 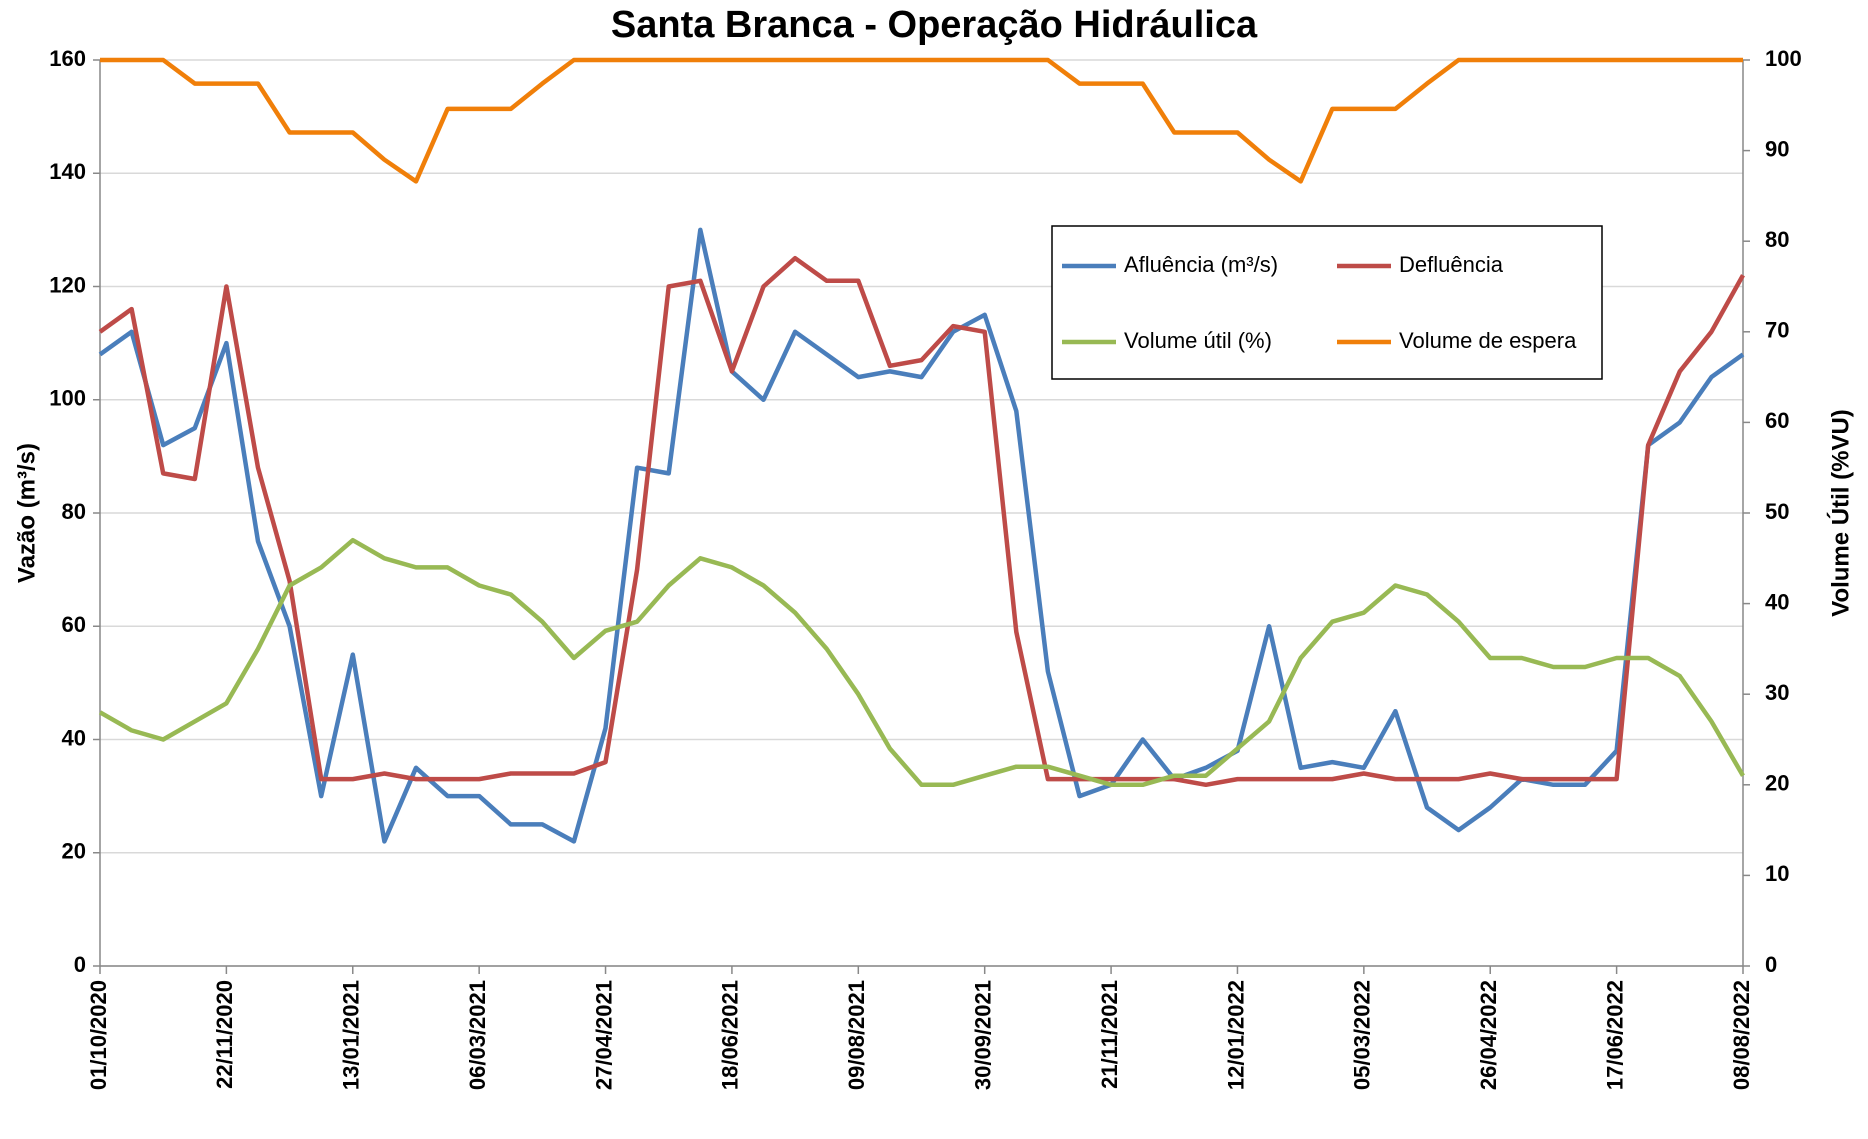 What do you see at coordinates (1777, 601) in the screenshot?
I see `y2-tick-label: 40` at bounding box center [1777, 601].